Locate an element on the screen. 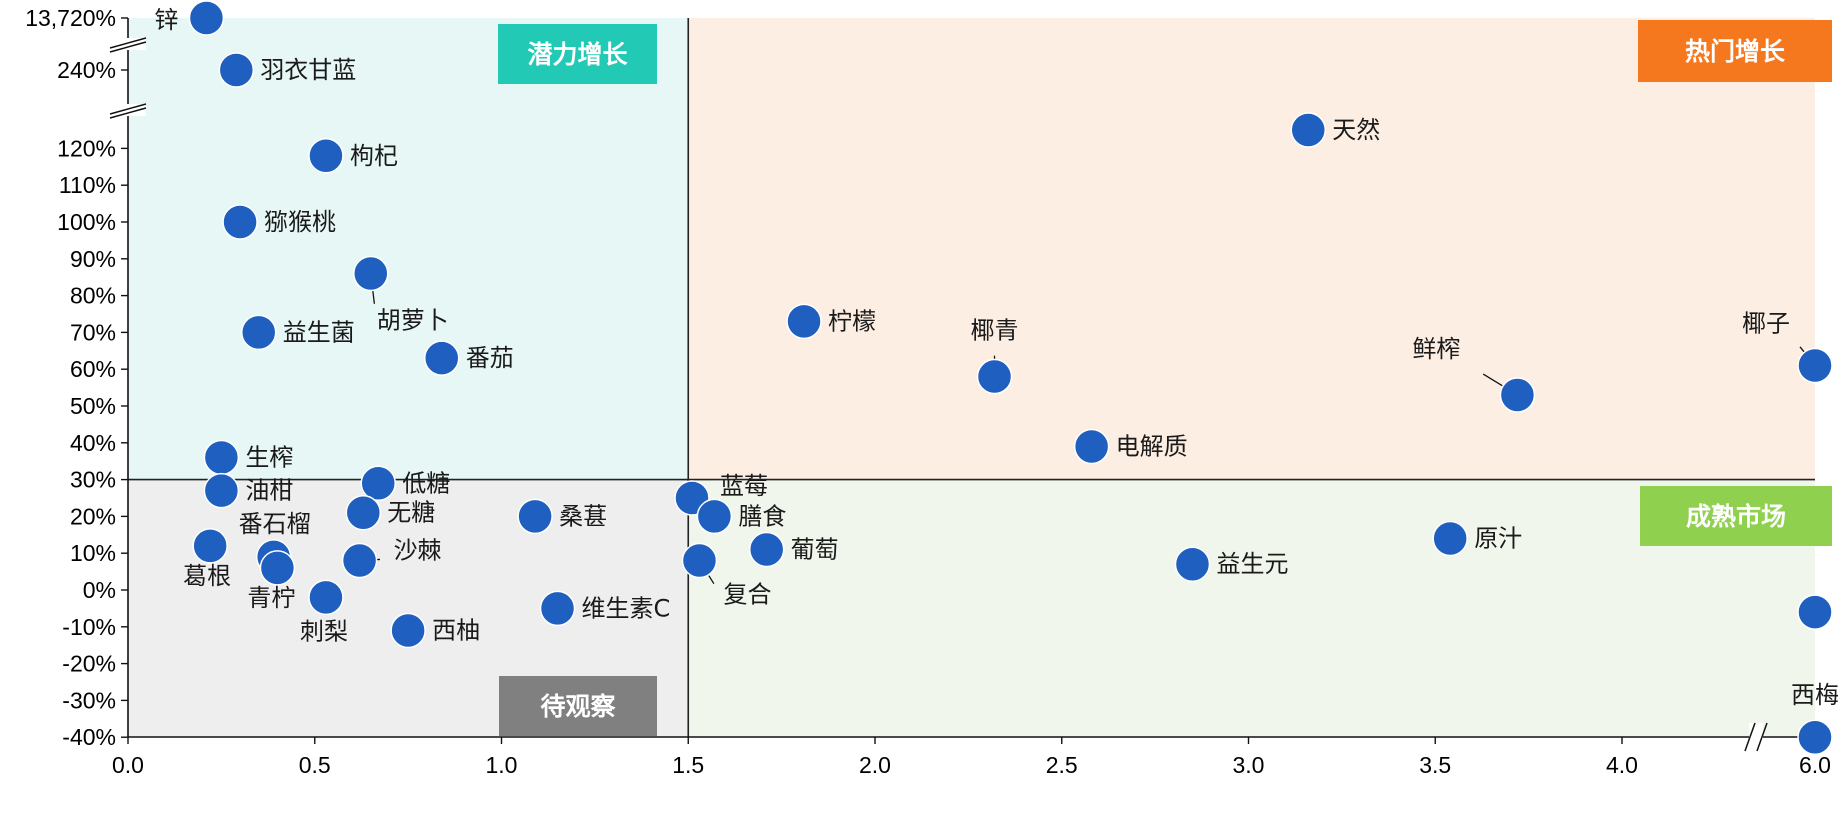 The image size is (1839, 825). data-point-锌: 锌 is located at coordinates (189, 18).